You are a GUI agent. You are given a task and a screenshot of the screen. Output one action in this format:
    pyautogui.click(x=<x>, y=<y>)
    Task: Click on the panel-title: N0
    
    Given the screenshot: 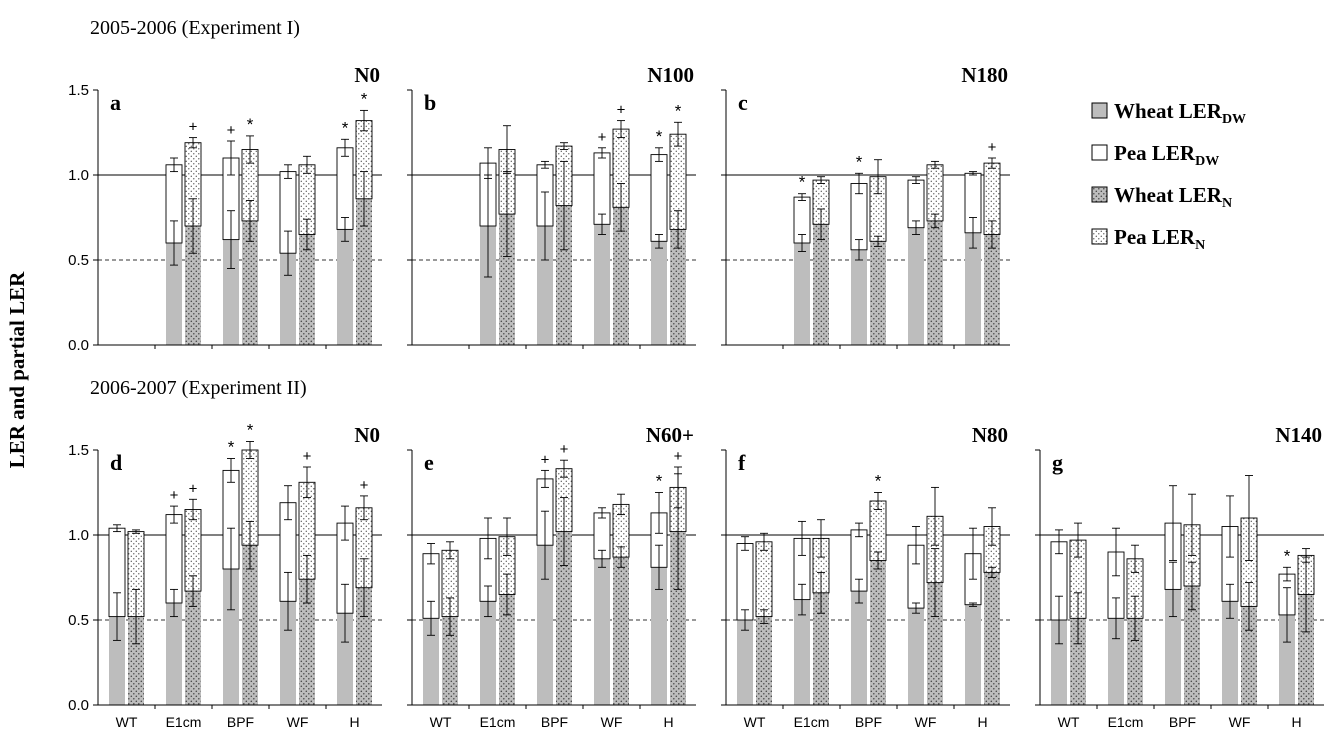 What is the action you would take?
    pyautogui.click(x=367, y=435)
    